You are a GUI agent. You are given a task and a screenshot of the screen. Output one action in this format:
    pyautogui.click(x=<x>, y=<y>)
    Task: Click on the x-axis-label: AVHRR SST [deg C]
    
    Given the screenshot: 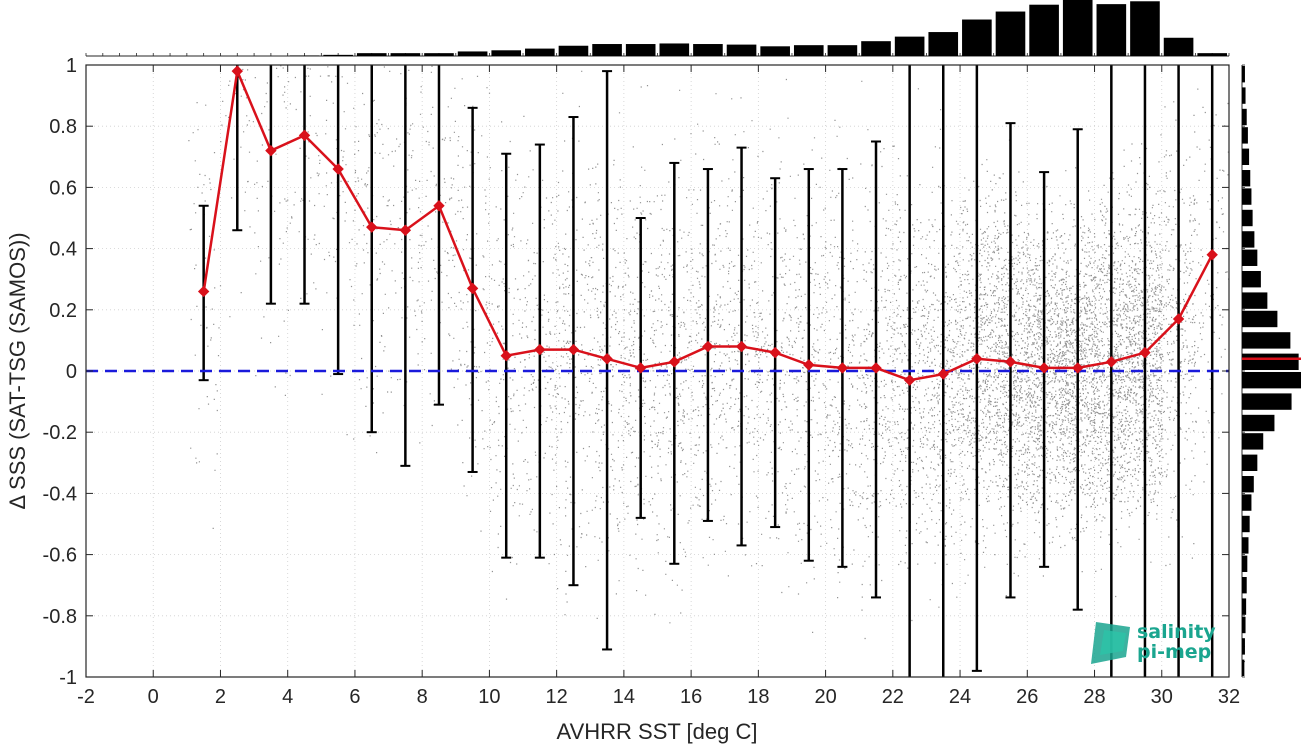 What is the action you would take?
    pyautogui.click(x=657, y=731)
    